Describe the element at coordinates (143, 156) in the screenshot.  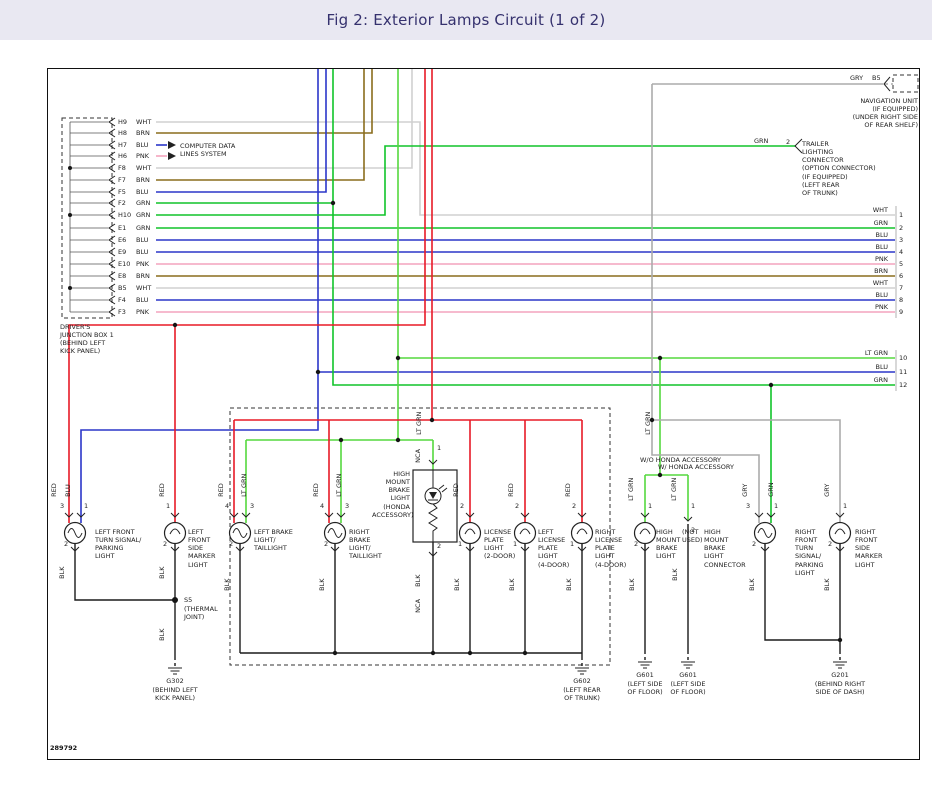
I see `junction-pin-wire-color: PNK` at that location.